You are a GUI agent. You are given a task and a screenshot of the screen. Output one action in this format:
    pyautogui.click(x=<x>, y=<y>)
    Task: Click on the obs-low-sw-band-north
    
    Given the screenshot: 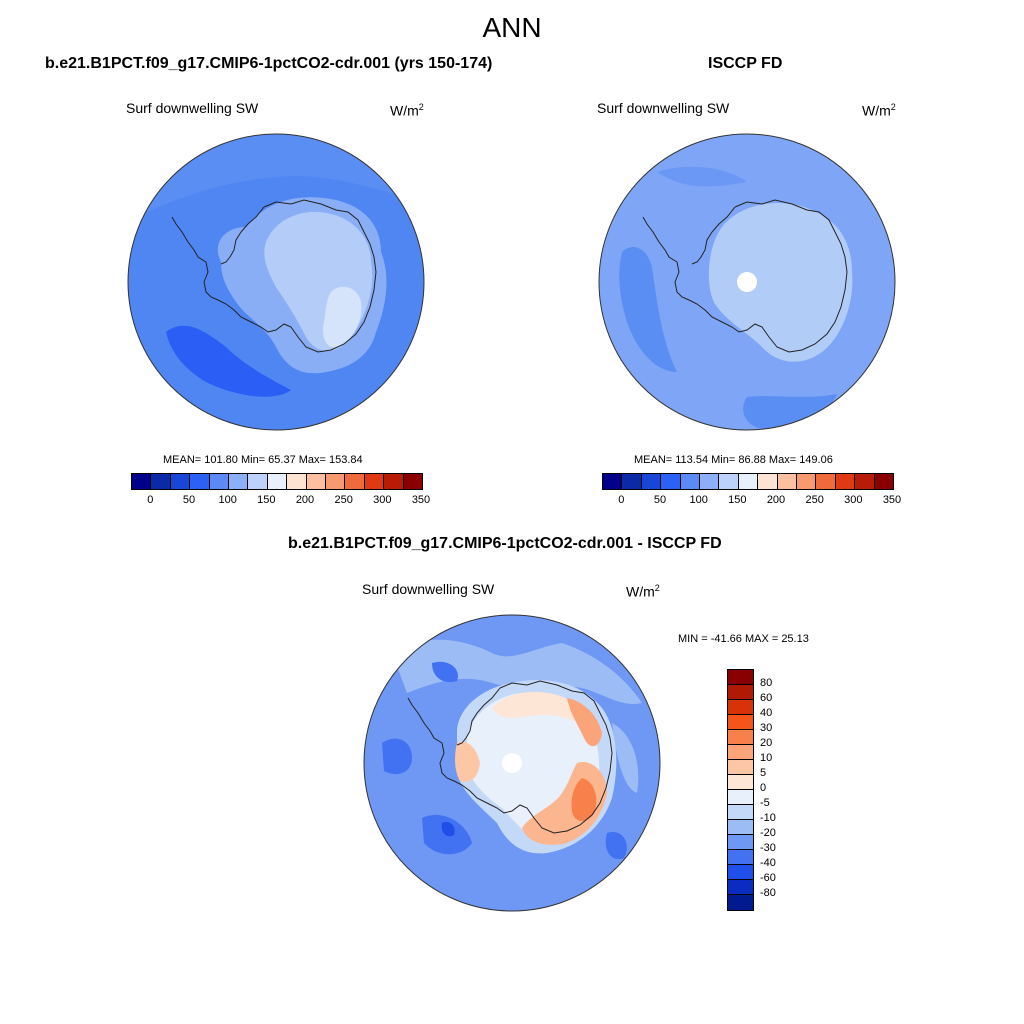 What is the action you would take?
    pyautogui.click(x=702, y=176)
    